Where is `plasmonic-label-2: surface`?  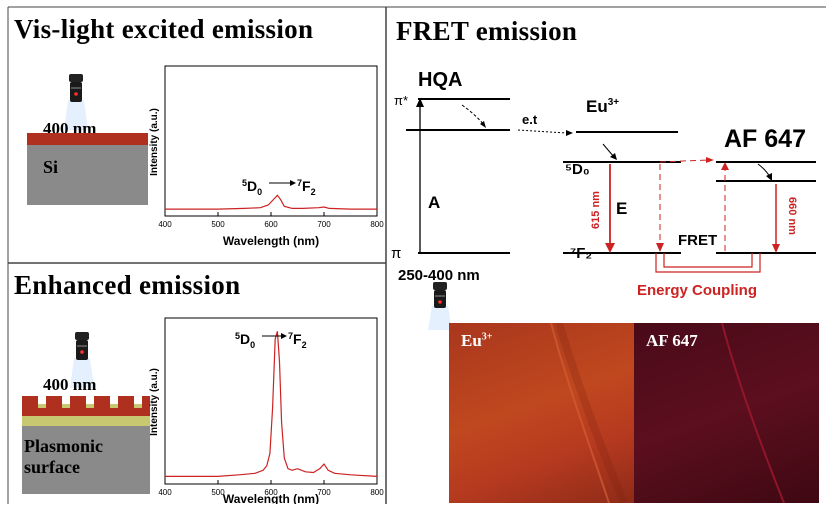
plasmonic-label-2: surface is located at coordinates (52, 467).